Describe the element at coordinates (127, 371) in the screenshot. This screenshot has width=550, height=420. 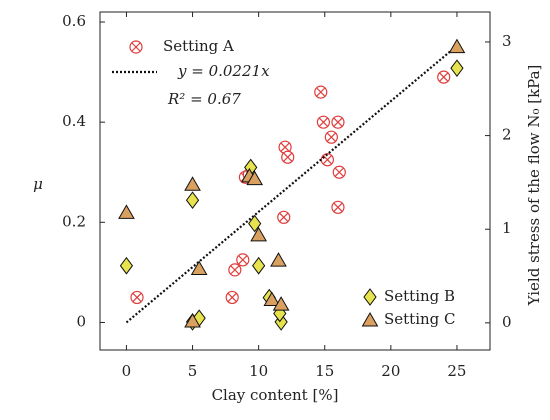
I see `x-tick-label: 0` at that location.